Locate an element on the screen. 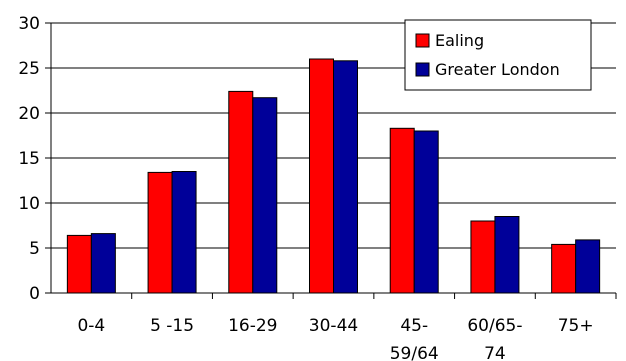 The height and width of the screenshot is (361, 626). legend-label: Greater London is located at coordinates (497, 69).